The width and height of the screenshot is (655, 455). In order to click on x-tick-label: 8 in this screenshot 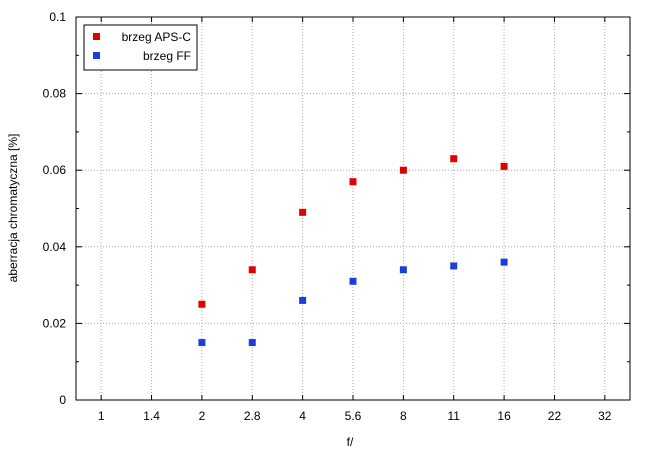, I will do `click(403, 416)`.